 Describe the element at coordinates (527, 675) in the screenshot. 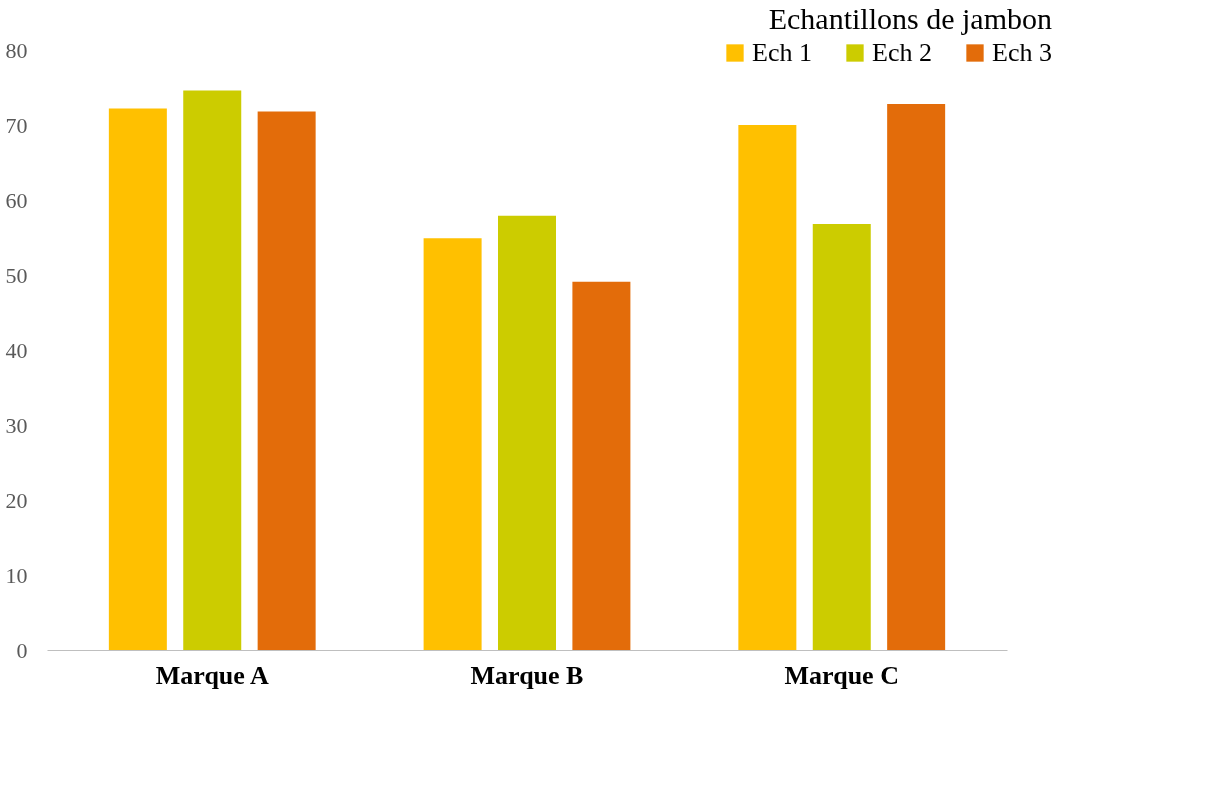

I see `x-tick-label: Marque B` at that location.